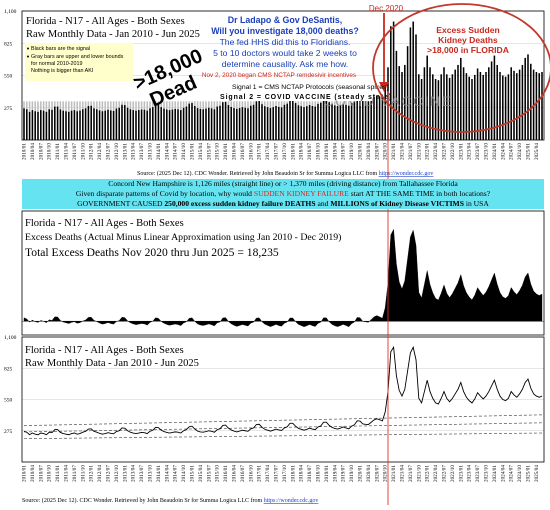 The height and width of the screenshot is (510, 550). I want to click on panel1-x-tick-label: 2018/04, so click(302, 151).